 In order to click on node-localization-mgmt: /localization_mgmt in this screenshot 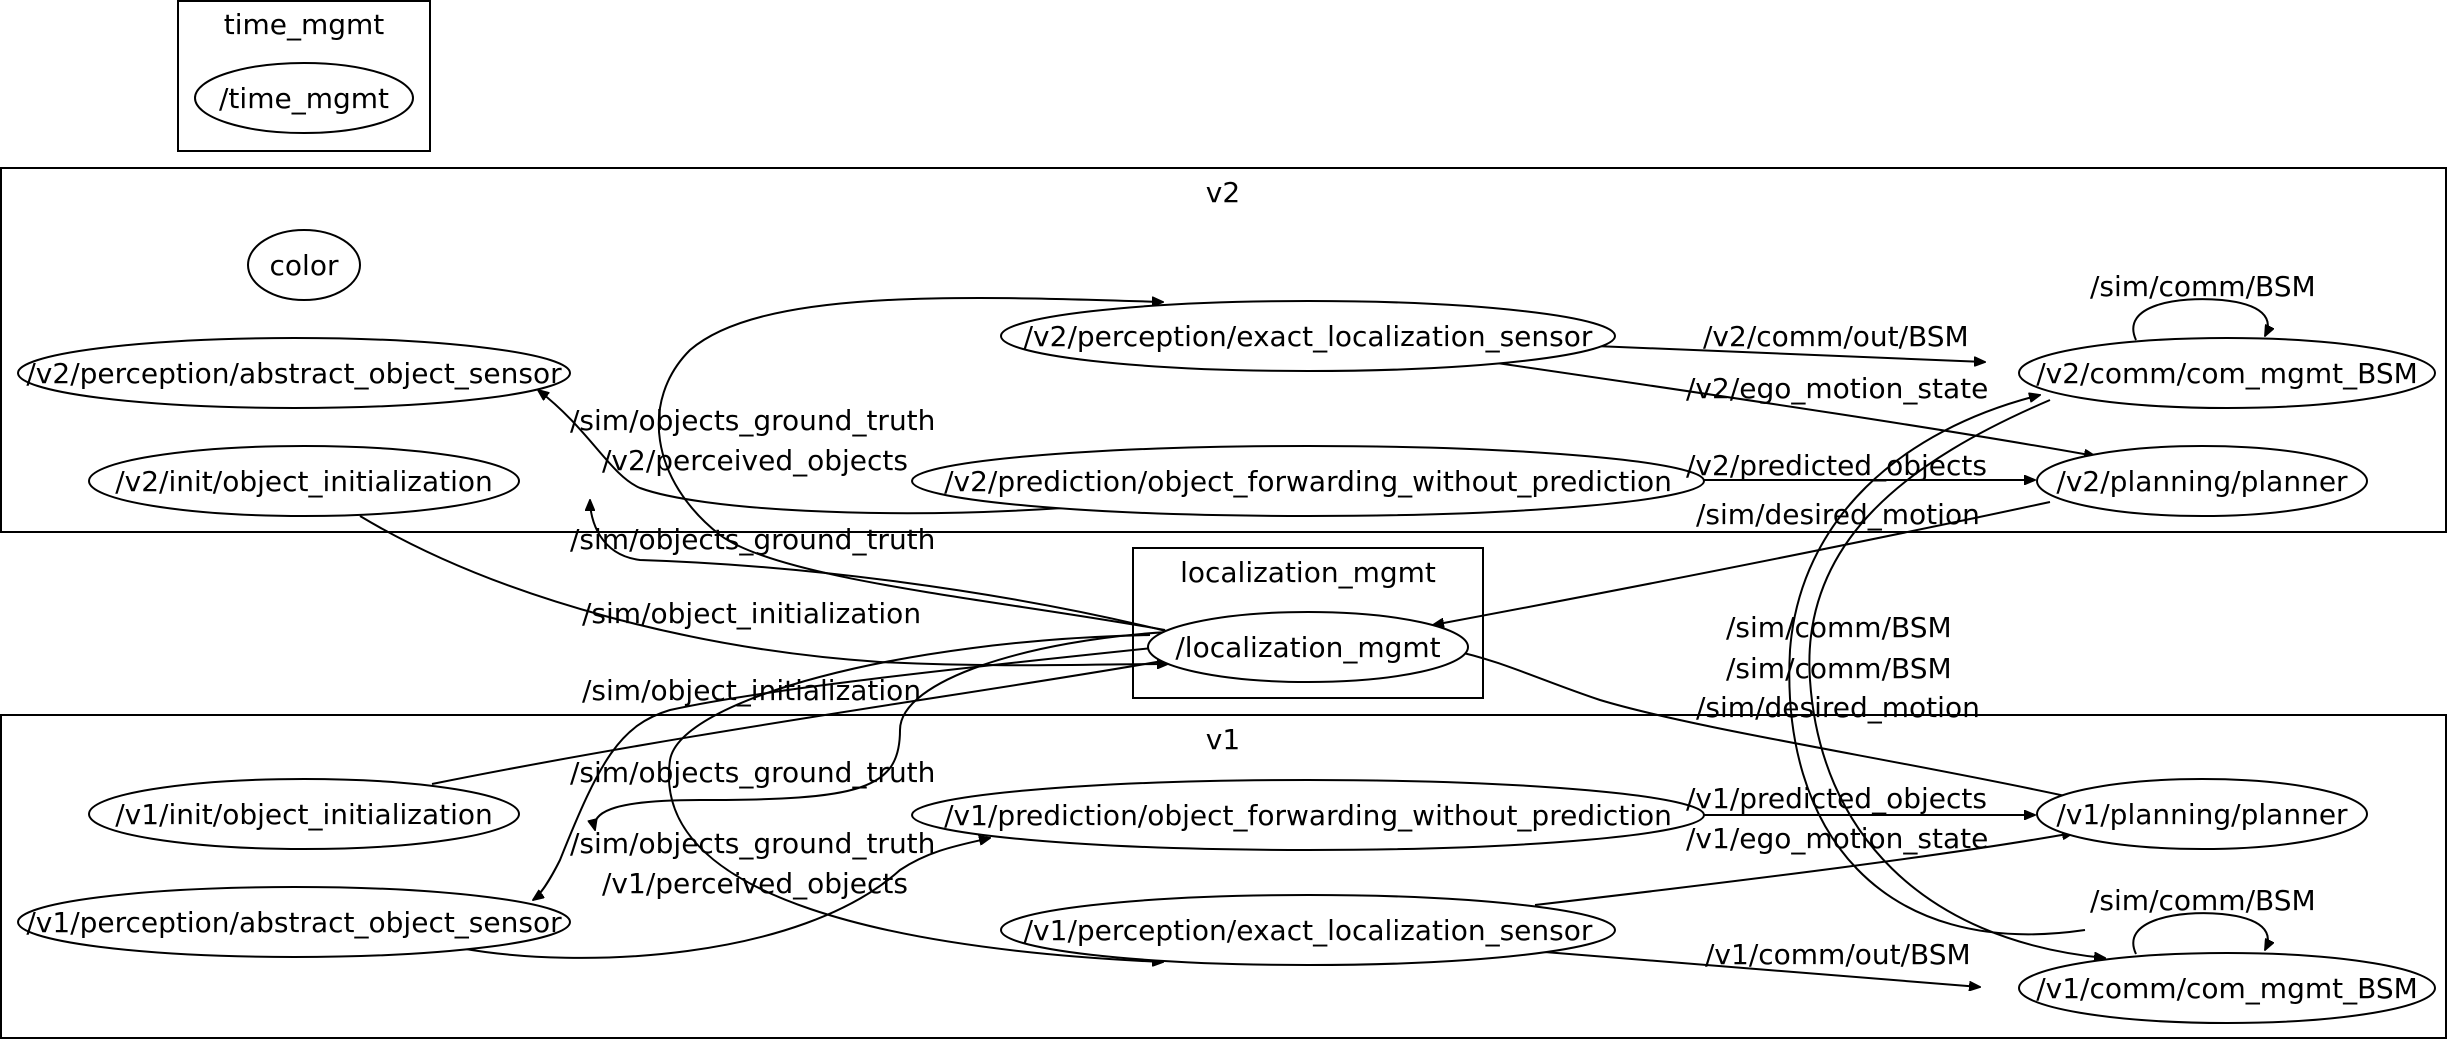, I will do `click(1308, 647)`.